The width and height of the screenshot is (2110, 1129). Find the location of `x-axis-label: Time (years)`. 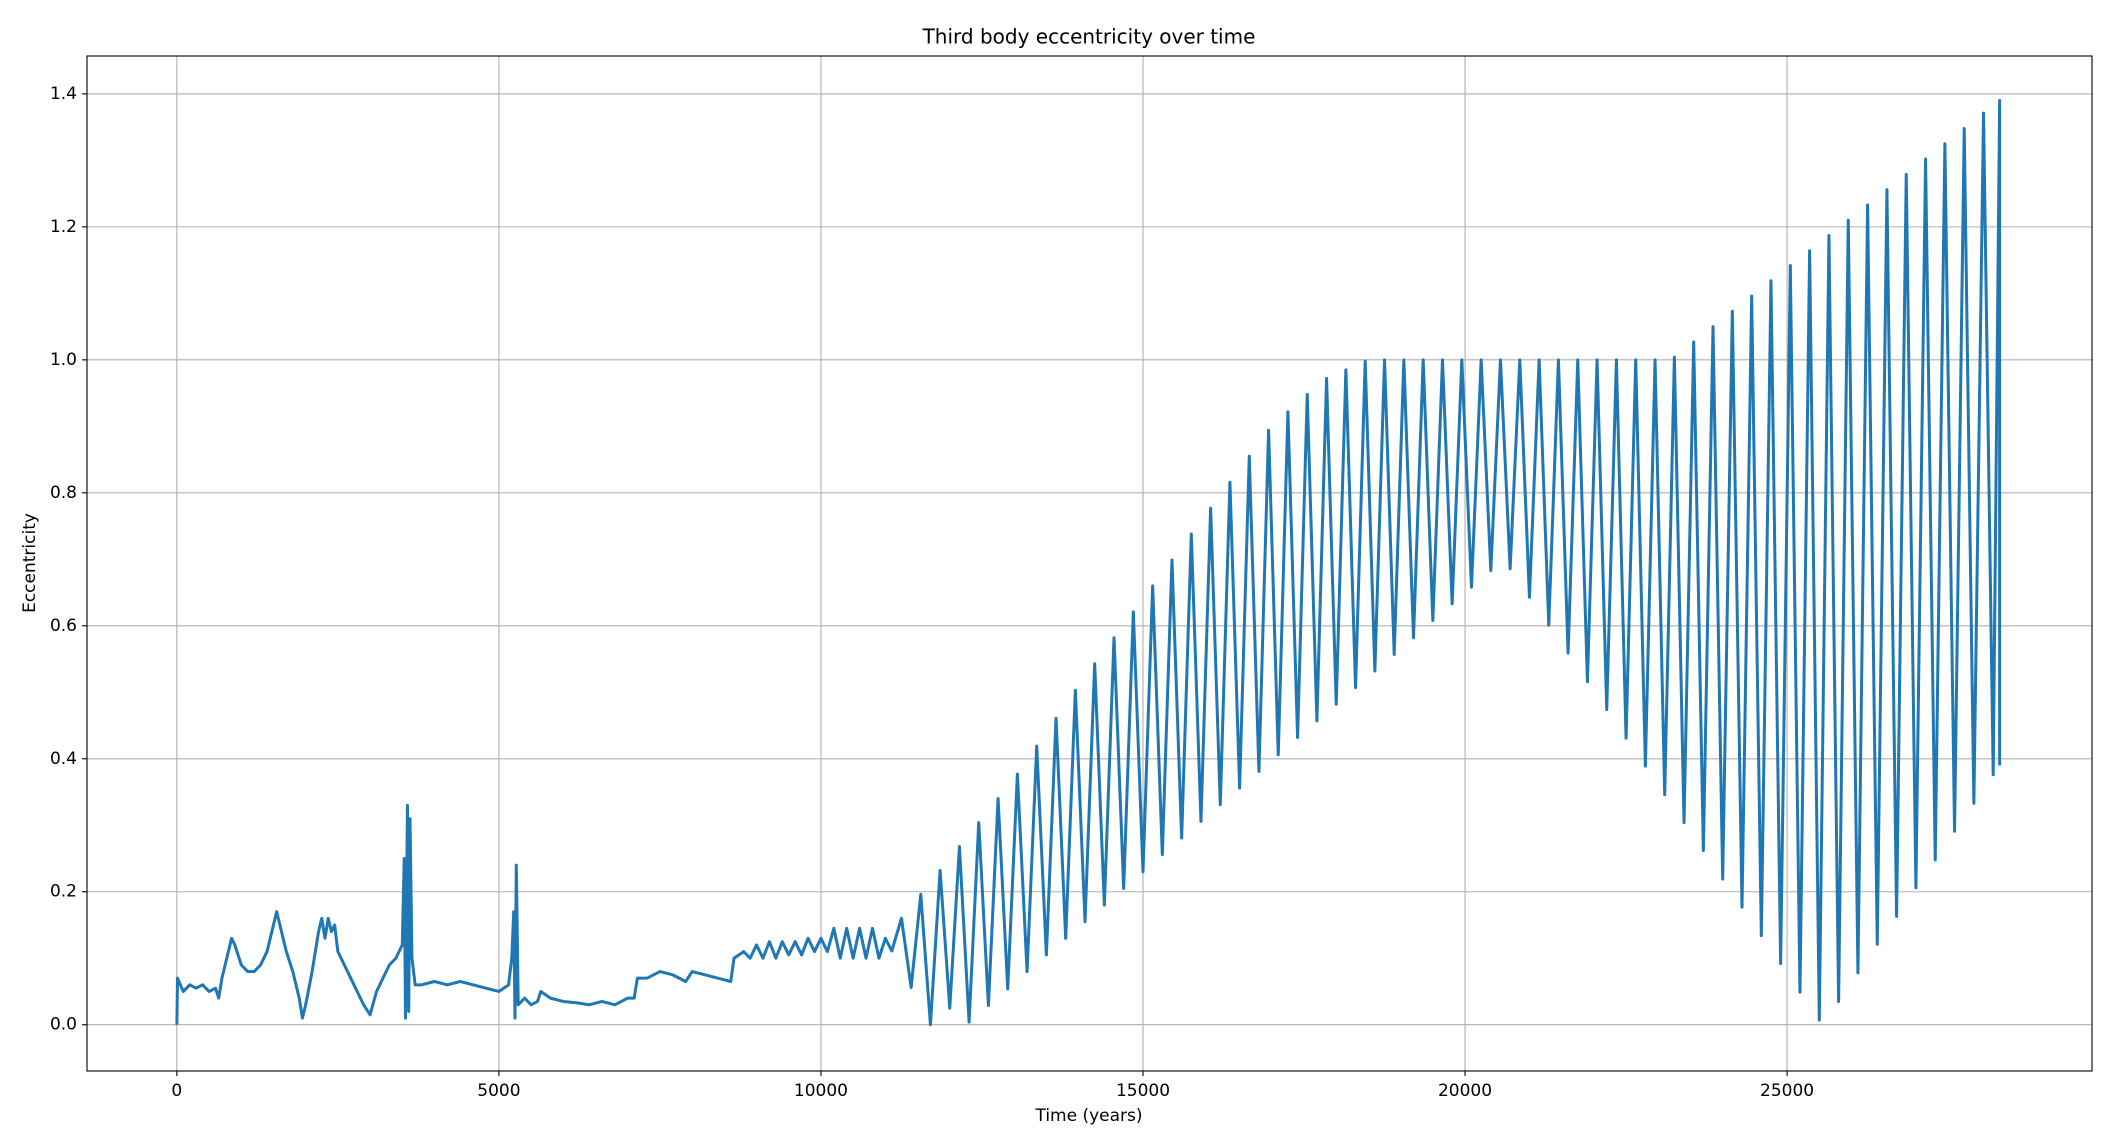

x-axis-label: Time (years) is located at coordinates (1088, 1115).